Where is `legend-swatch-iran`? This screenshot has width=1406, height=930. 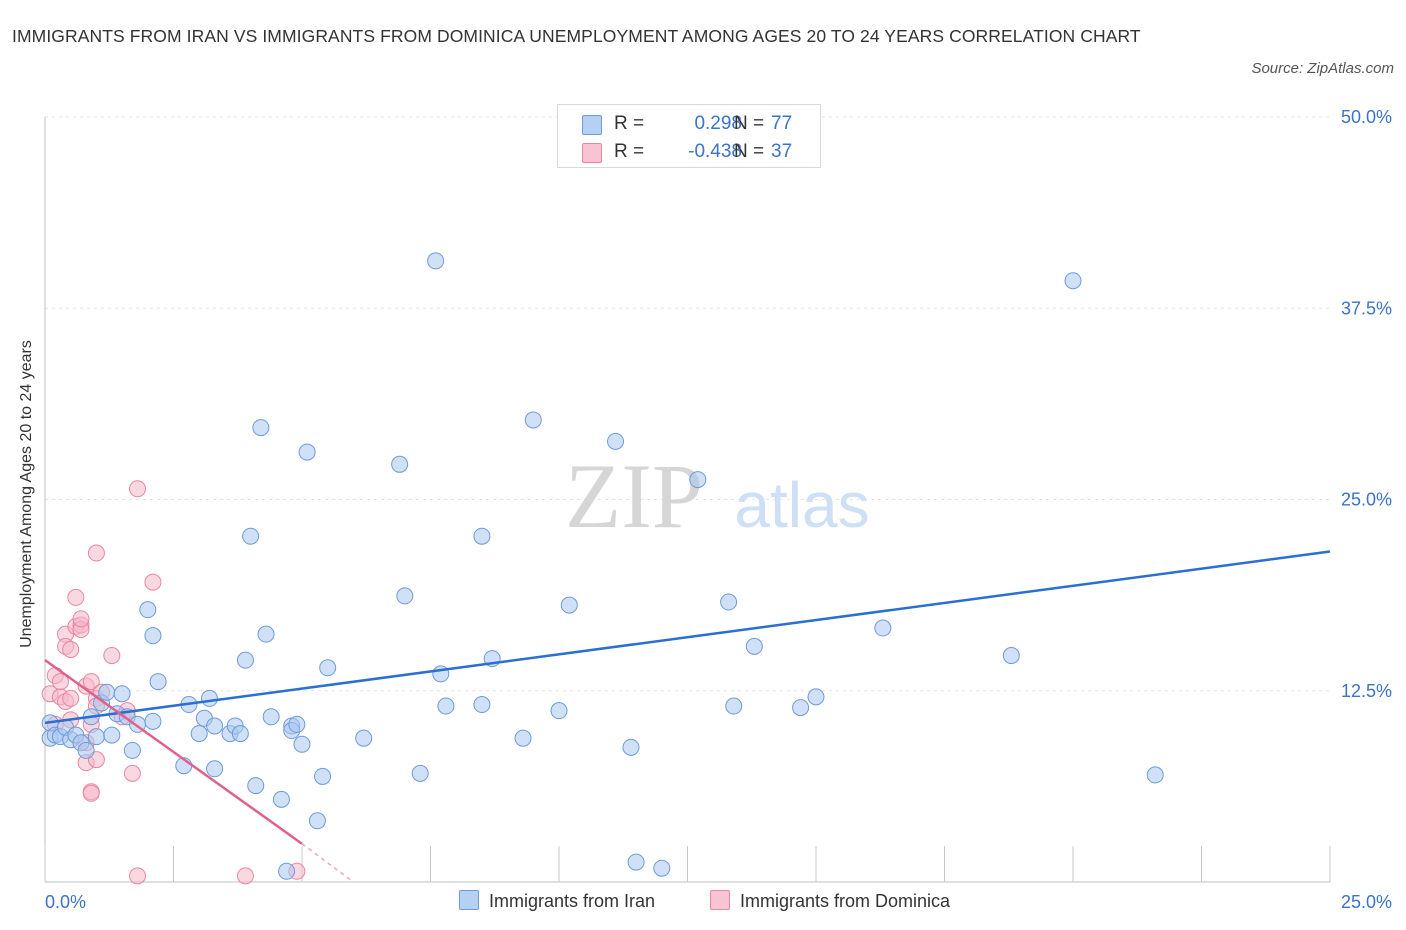 legend-swatch-iran is located at coordinates (592, 125).